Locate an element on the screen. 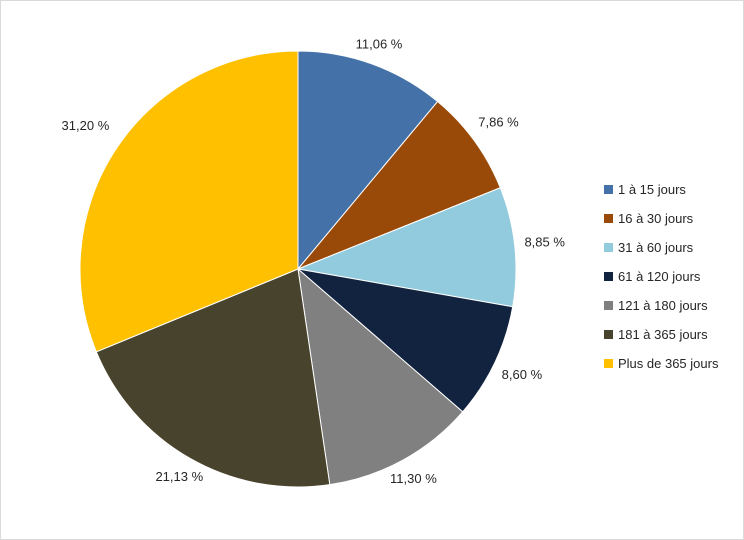 The height and width of the screenshot is (540, 744). legend-label: 1 à 15 jours is located at coordinates (652, 189).